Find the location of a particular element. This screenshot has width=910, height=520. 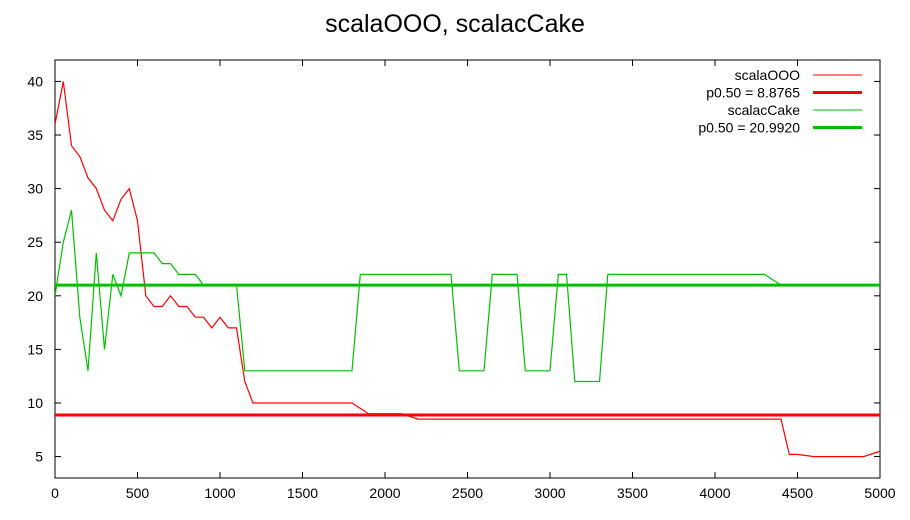

legend-label: scalaOOO is located at coordinates (767, 75).